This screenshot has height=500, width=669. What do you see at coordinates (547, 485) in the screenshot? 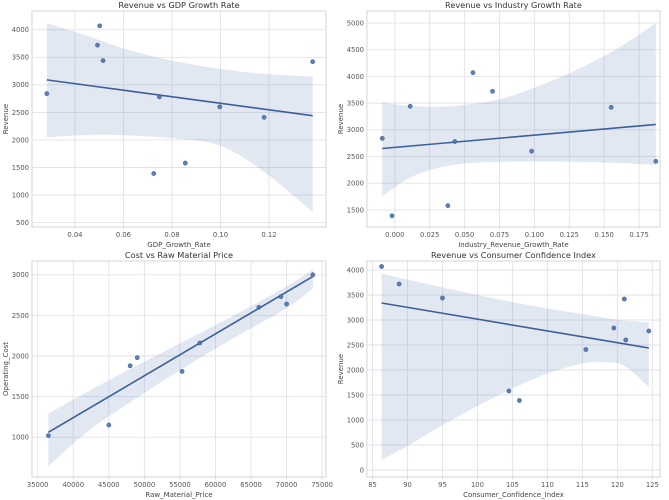
I see `x-tick-label: 110` at bounding box center [547, 485].